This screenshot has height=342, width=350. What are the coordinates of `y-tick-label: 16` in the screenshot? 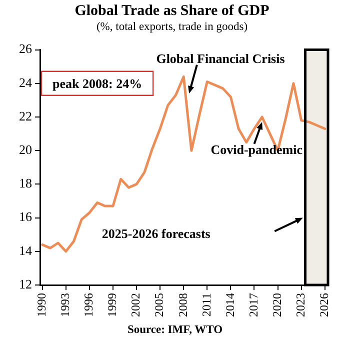 It's located at (25, 216).